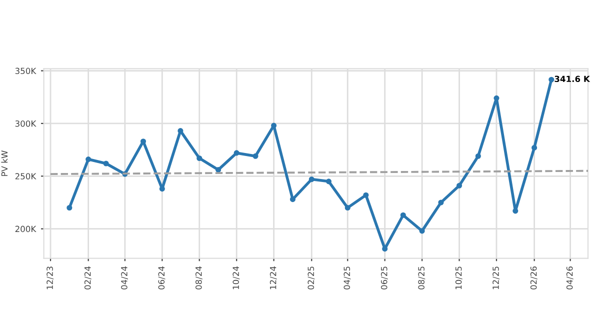 The width and height of the screenshot is (600, 327). Describe the element at coordinates (347, 278) in the screenshot. I see `x-tick-label: 04/25` at that location.